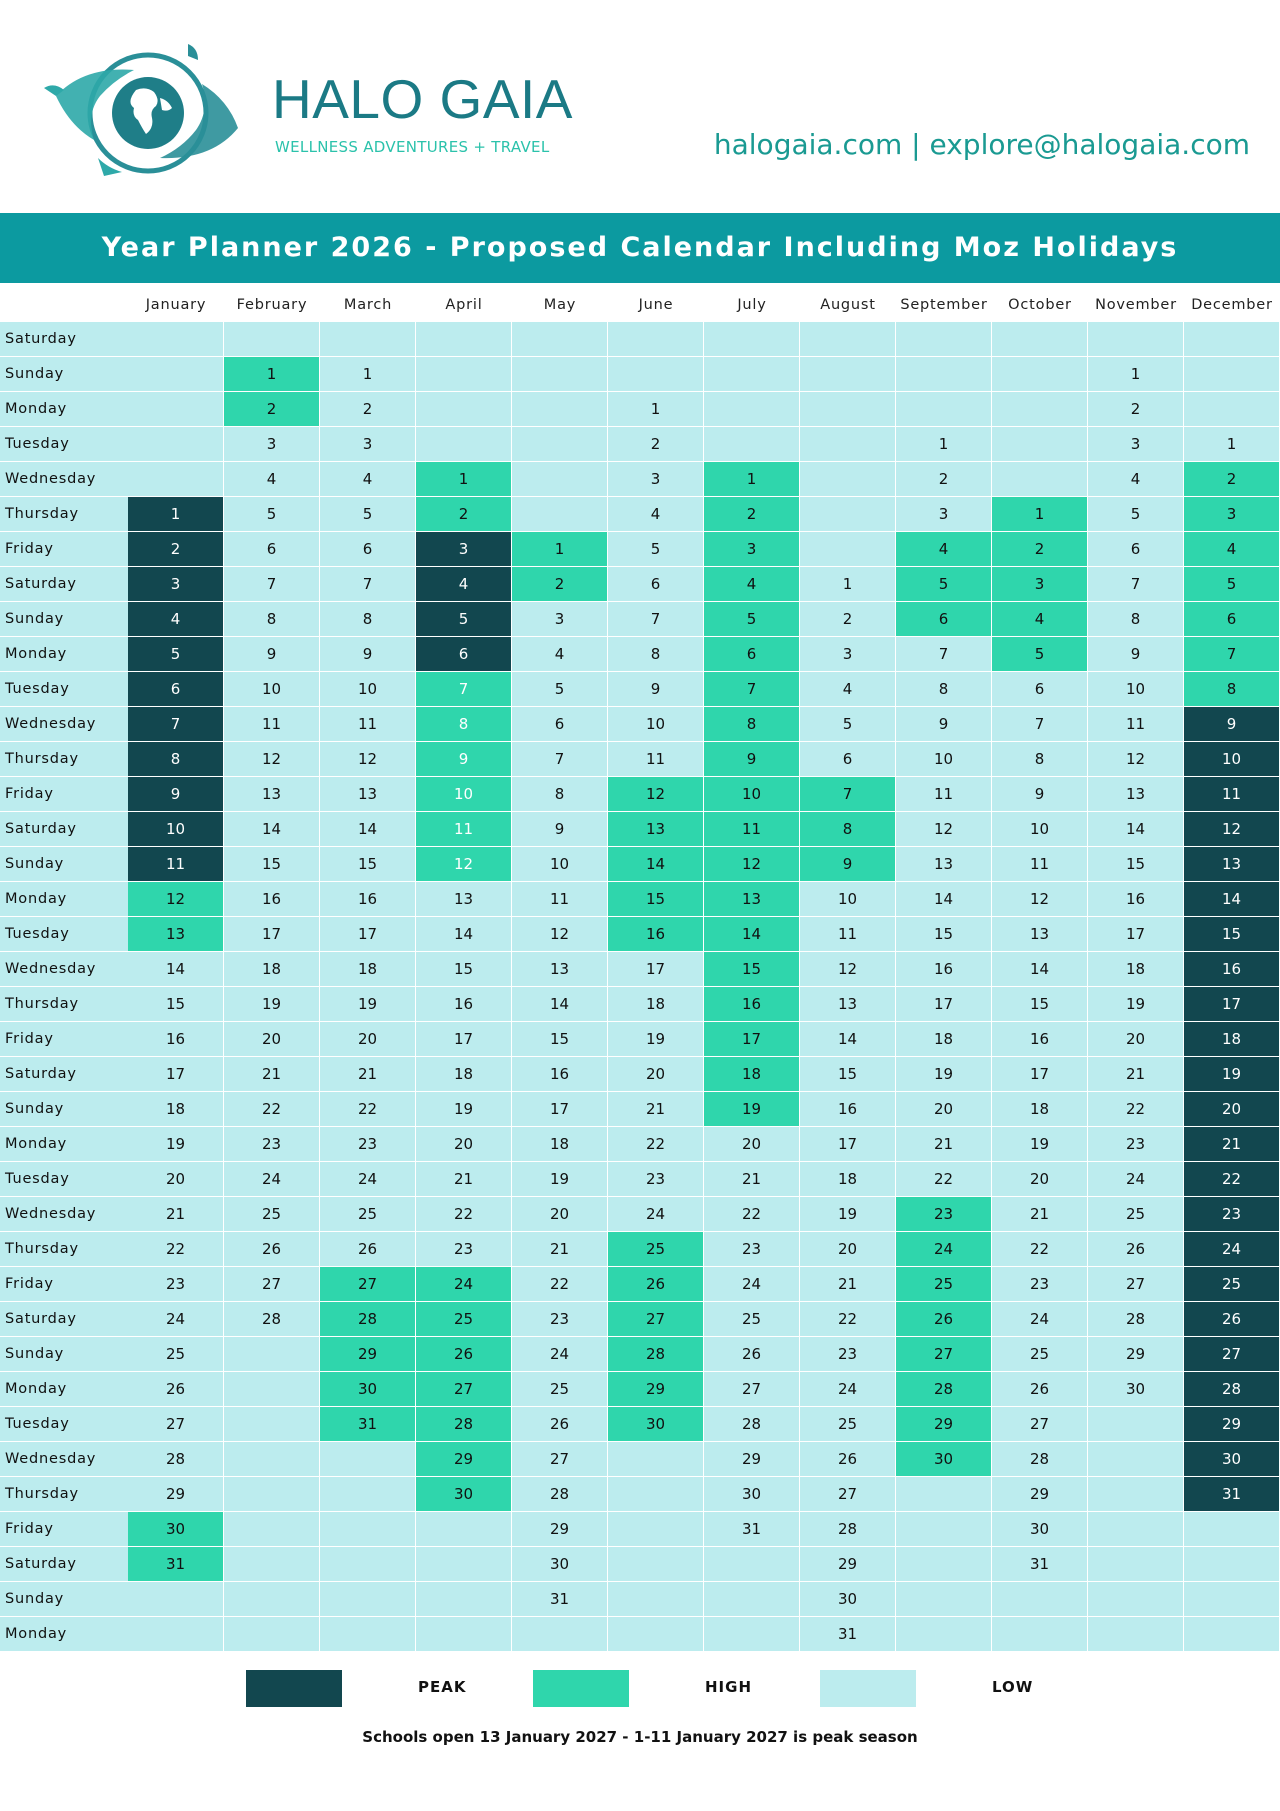 The width and height of the screenshot is (1280, 1811). I want to click on weekday-label: Wednesday, so click(64, 1214).